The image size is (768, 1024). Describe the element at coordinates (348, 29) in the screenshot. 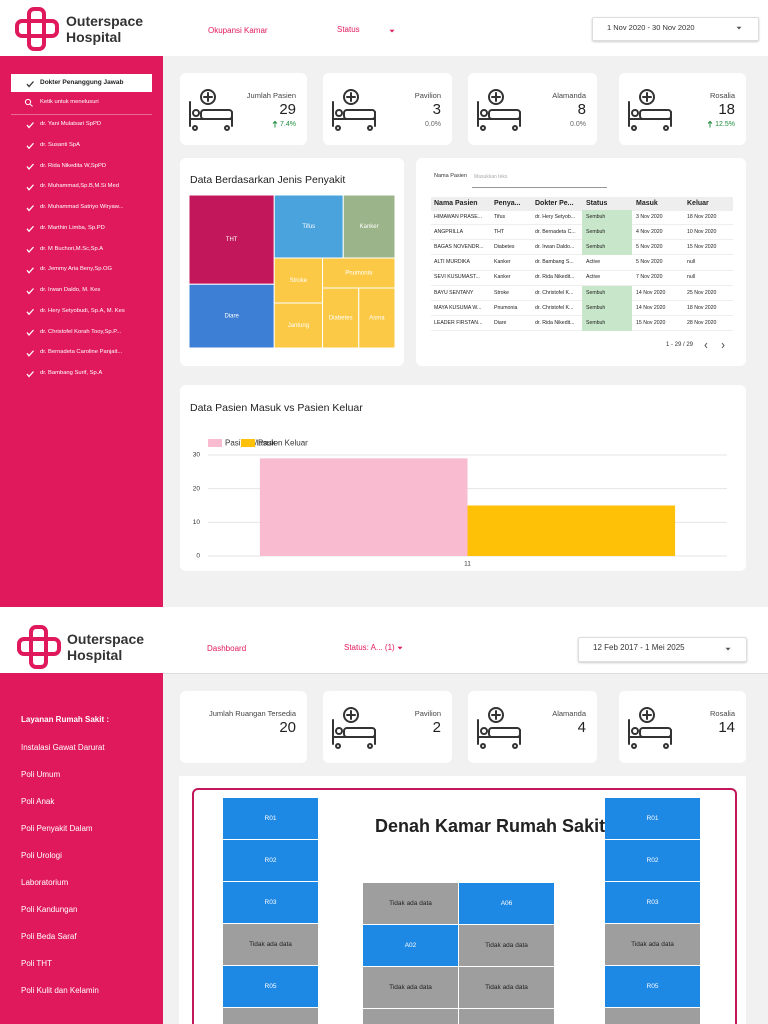

I see `nav-link: Status` at that location.